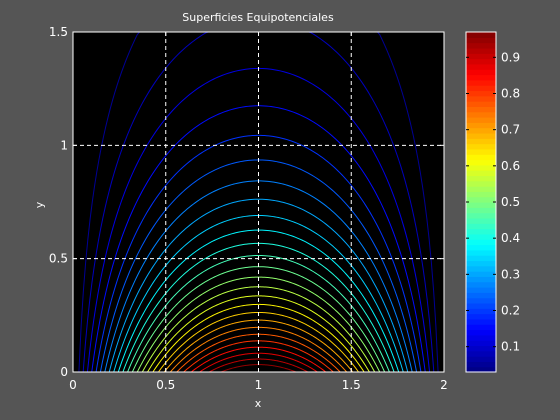 Image resolution: width=560 pixels, height=420 pixels. Describe the element at coordinates (510, 274) in the screenshot. I see `colorbar-tick-label: 0.3` at that location.